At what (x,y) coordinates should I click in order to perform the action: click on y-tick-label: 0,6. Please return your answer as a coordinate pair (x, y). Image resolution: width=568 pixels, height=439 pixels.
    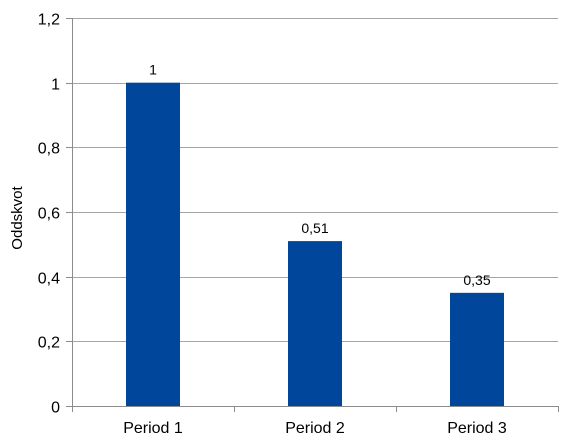
    Looking at the image, I should click on (49, 214).